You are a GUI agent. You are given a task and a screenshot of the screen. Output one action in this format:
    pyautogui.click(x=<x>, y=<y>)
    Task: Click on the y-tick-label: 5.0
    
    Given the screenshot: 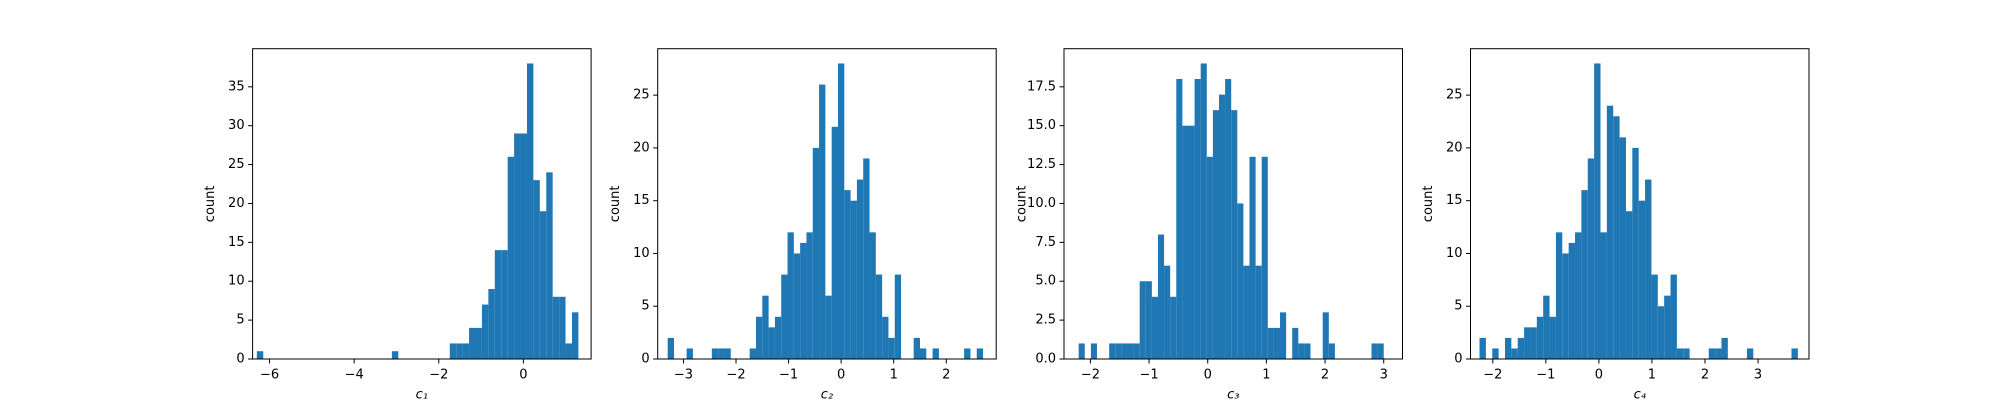 What is the action you would take?
    pyautogui.click(x=1045, y=281)
    